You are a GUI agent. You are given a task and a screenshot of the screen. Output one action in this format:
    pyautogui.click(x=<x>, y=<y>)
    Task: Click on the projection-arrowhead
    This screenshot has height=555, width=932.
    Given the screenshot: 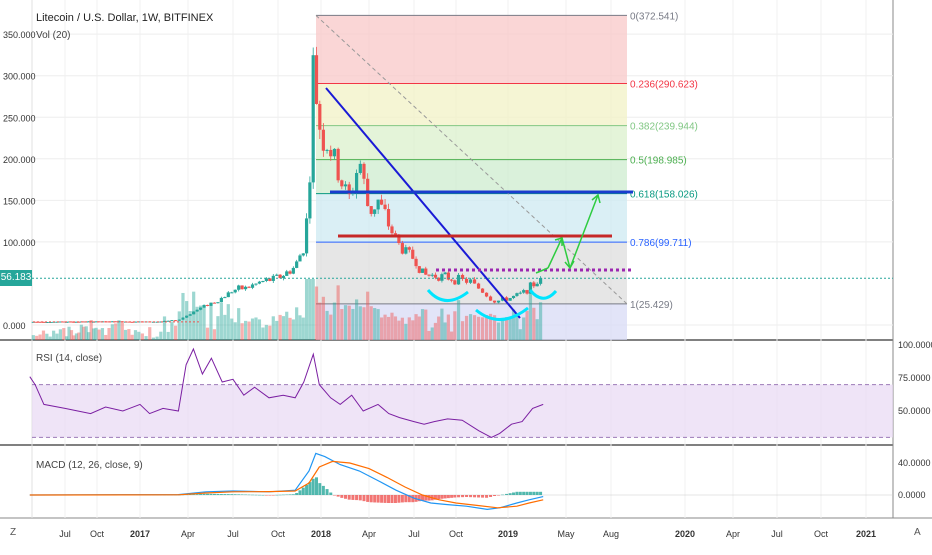 What is the action you would take?
    pyautogui.click(x=558, y=241)
    